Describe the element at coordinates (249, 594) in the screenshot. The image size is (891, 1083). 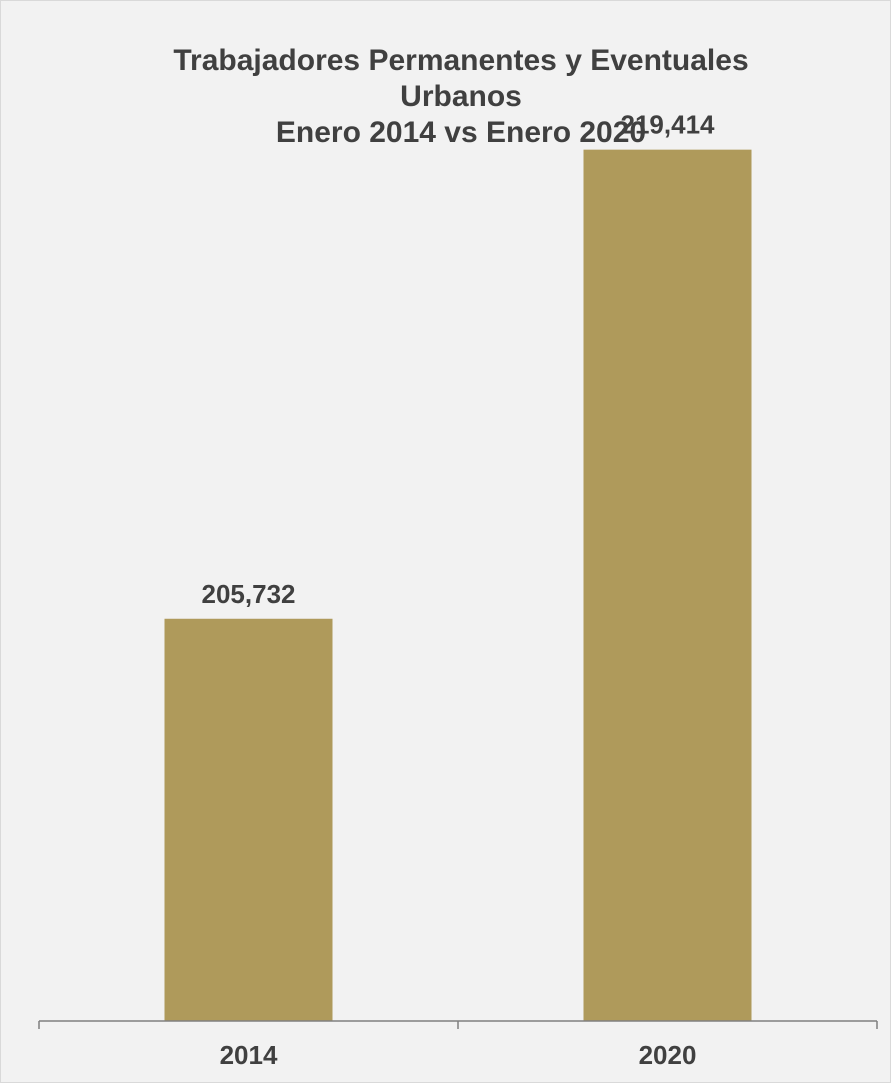
I see `data-label-2014: 205,732` at that location.